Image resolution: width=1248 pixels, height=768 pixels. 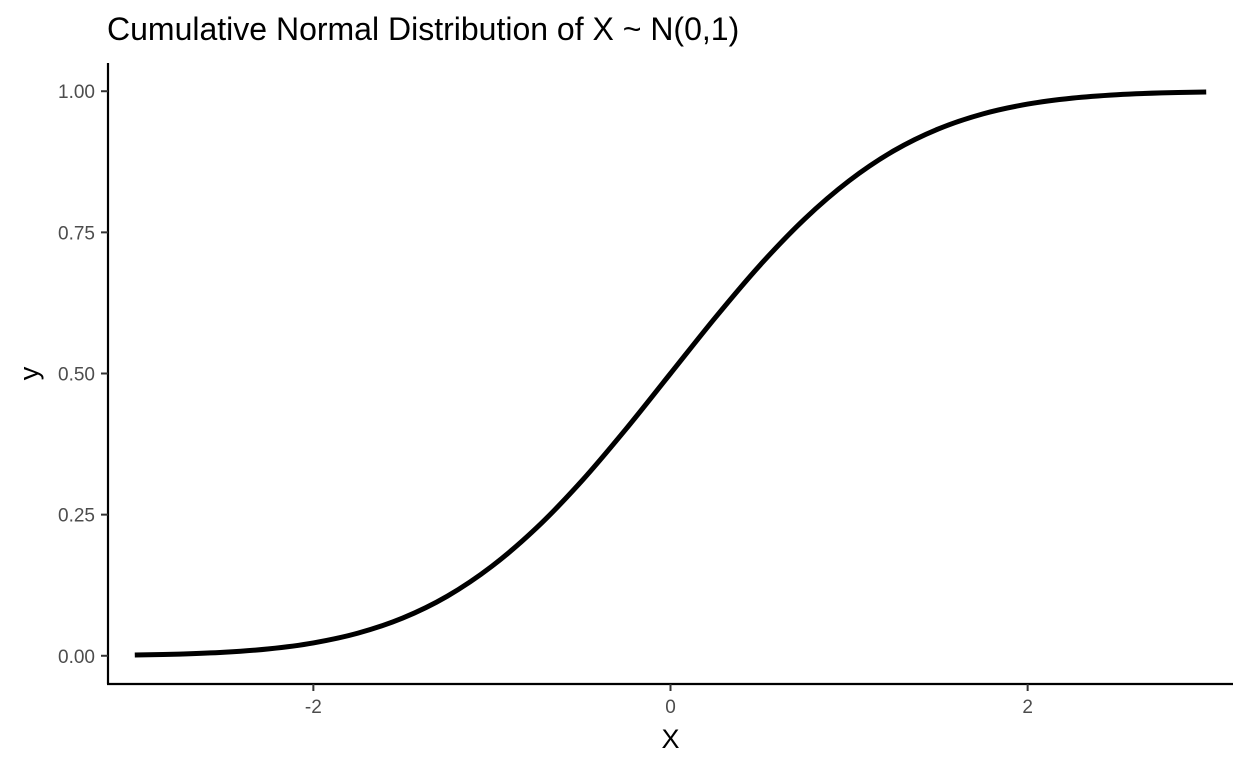 What do you see at coordinates (1027, 707) in the screenshot?
I see `x-tick-label: 2` at bounding box center [1027, 707].